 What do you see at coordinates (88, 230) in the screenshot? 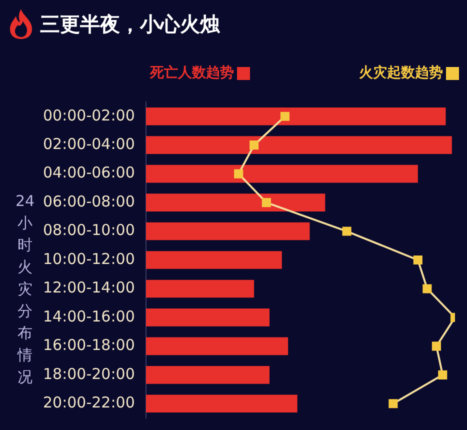
I see `y-tick-label: 08:00-10:00` at bounding box center [88, 230].